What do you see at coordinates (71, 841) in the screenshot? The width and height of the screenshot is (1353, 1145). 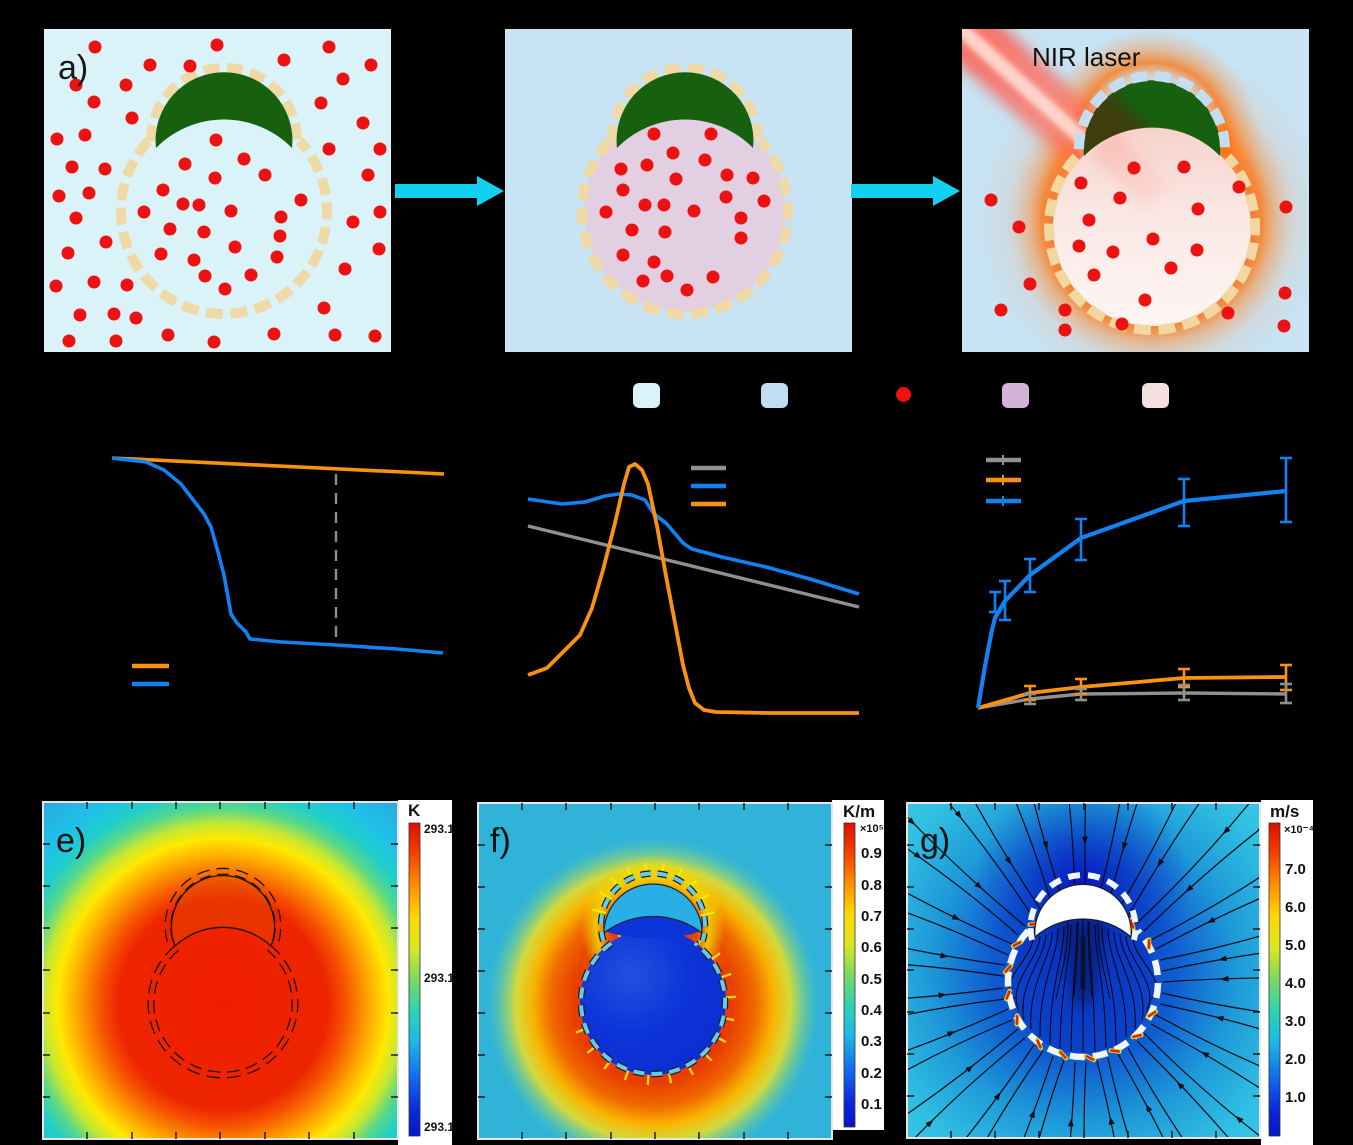 I see `svg-text: e)` at bounding box center [71, 841].